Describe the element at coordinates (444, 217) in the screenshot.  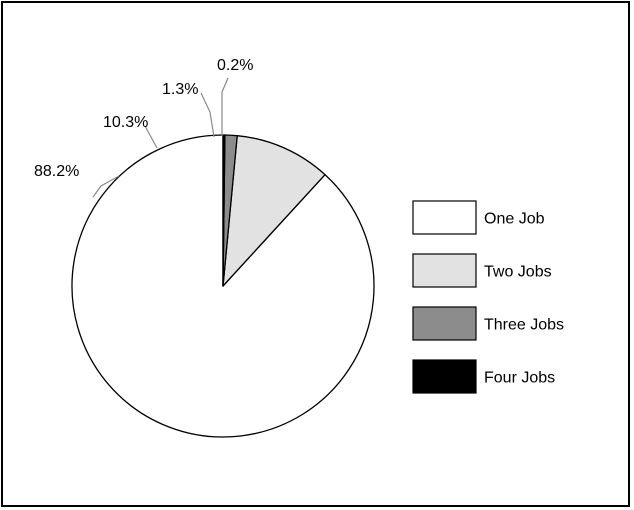
I see `legend-swatch-one-job` at that location.